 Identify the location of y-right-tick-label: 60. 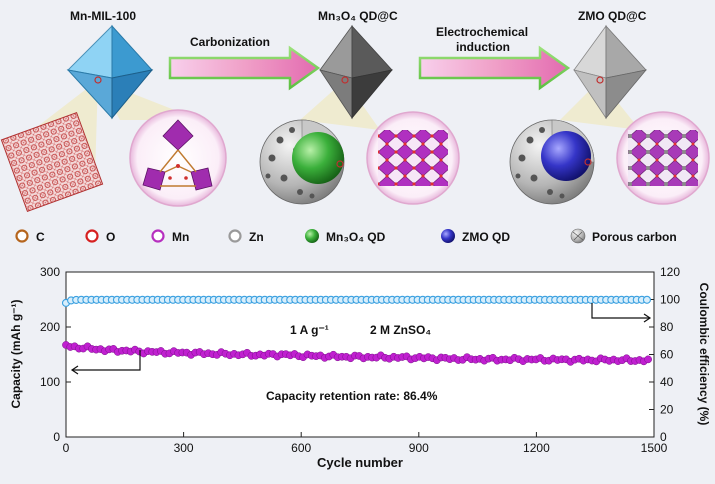
(667, 355).